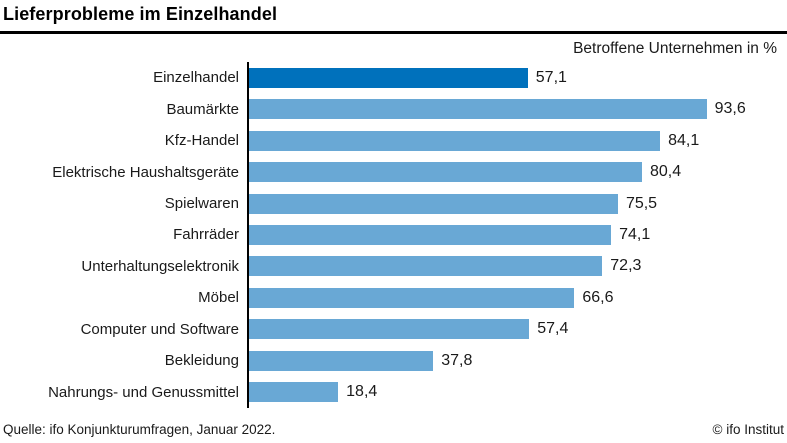  What do you see at coordinates (145, 172) in the screenshot?
I see `category-label: Elektrische Haushaltsgeräte` at bounding box center [145, 172].